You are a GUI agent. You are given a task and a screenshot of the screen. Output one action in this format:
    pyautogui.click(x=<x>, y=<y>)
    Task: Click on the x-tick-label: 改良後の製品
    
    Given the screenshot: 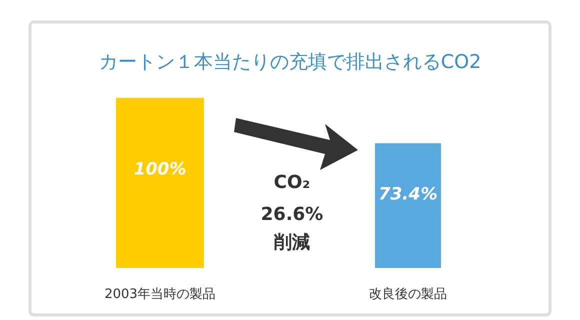 What is the action you would take?
    pyautogui.click(x=408, y=294)
    